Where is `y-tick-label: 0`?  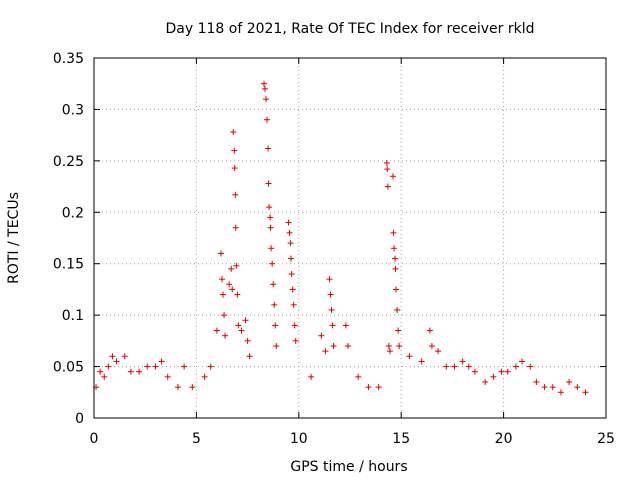
y-tick-label: 0 is located at coordinates (79, 419).